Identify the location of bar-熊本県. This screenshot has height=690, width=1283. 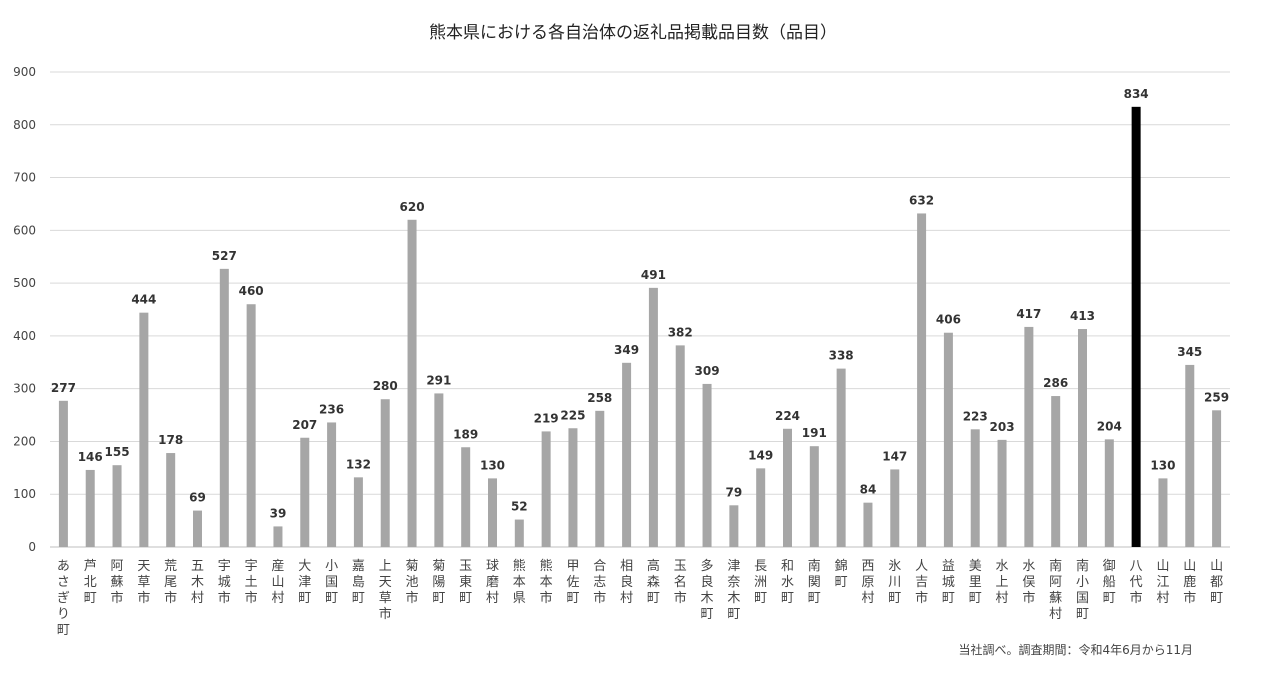
(519, 533).